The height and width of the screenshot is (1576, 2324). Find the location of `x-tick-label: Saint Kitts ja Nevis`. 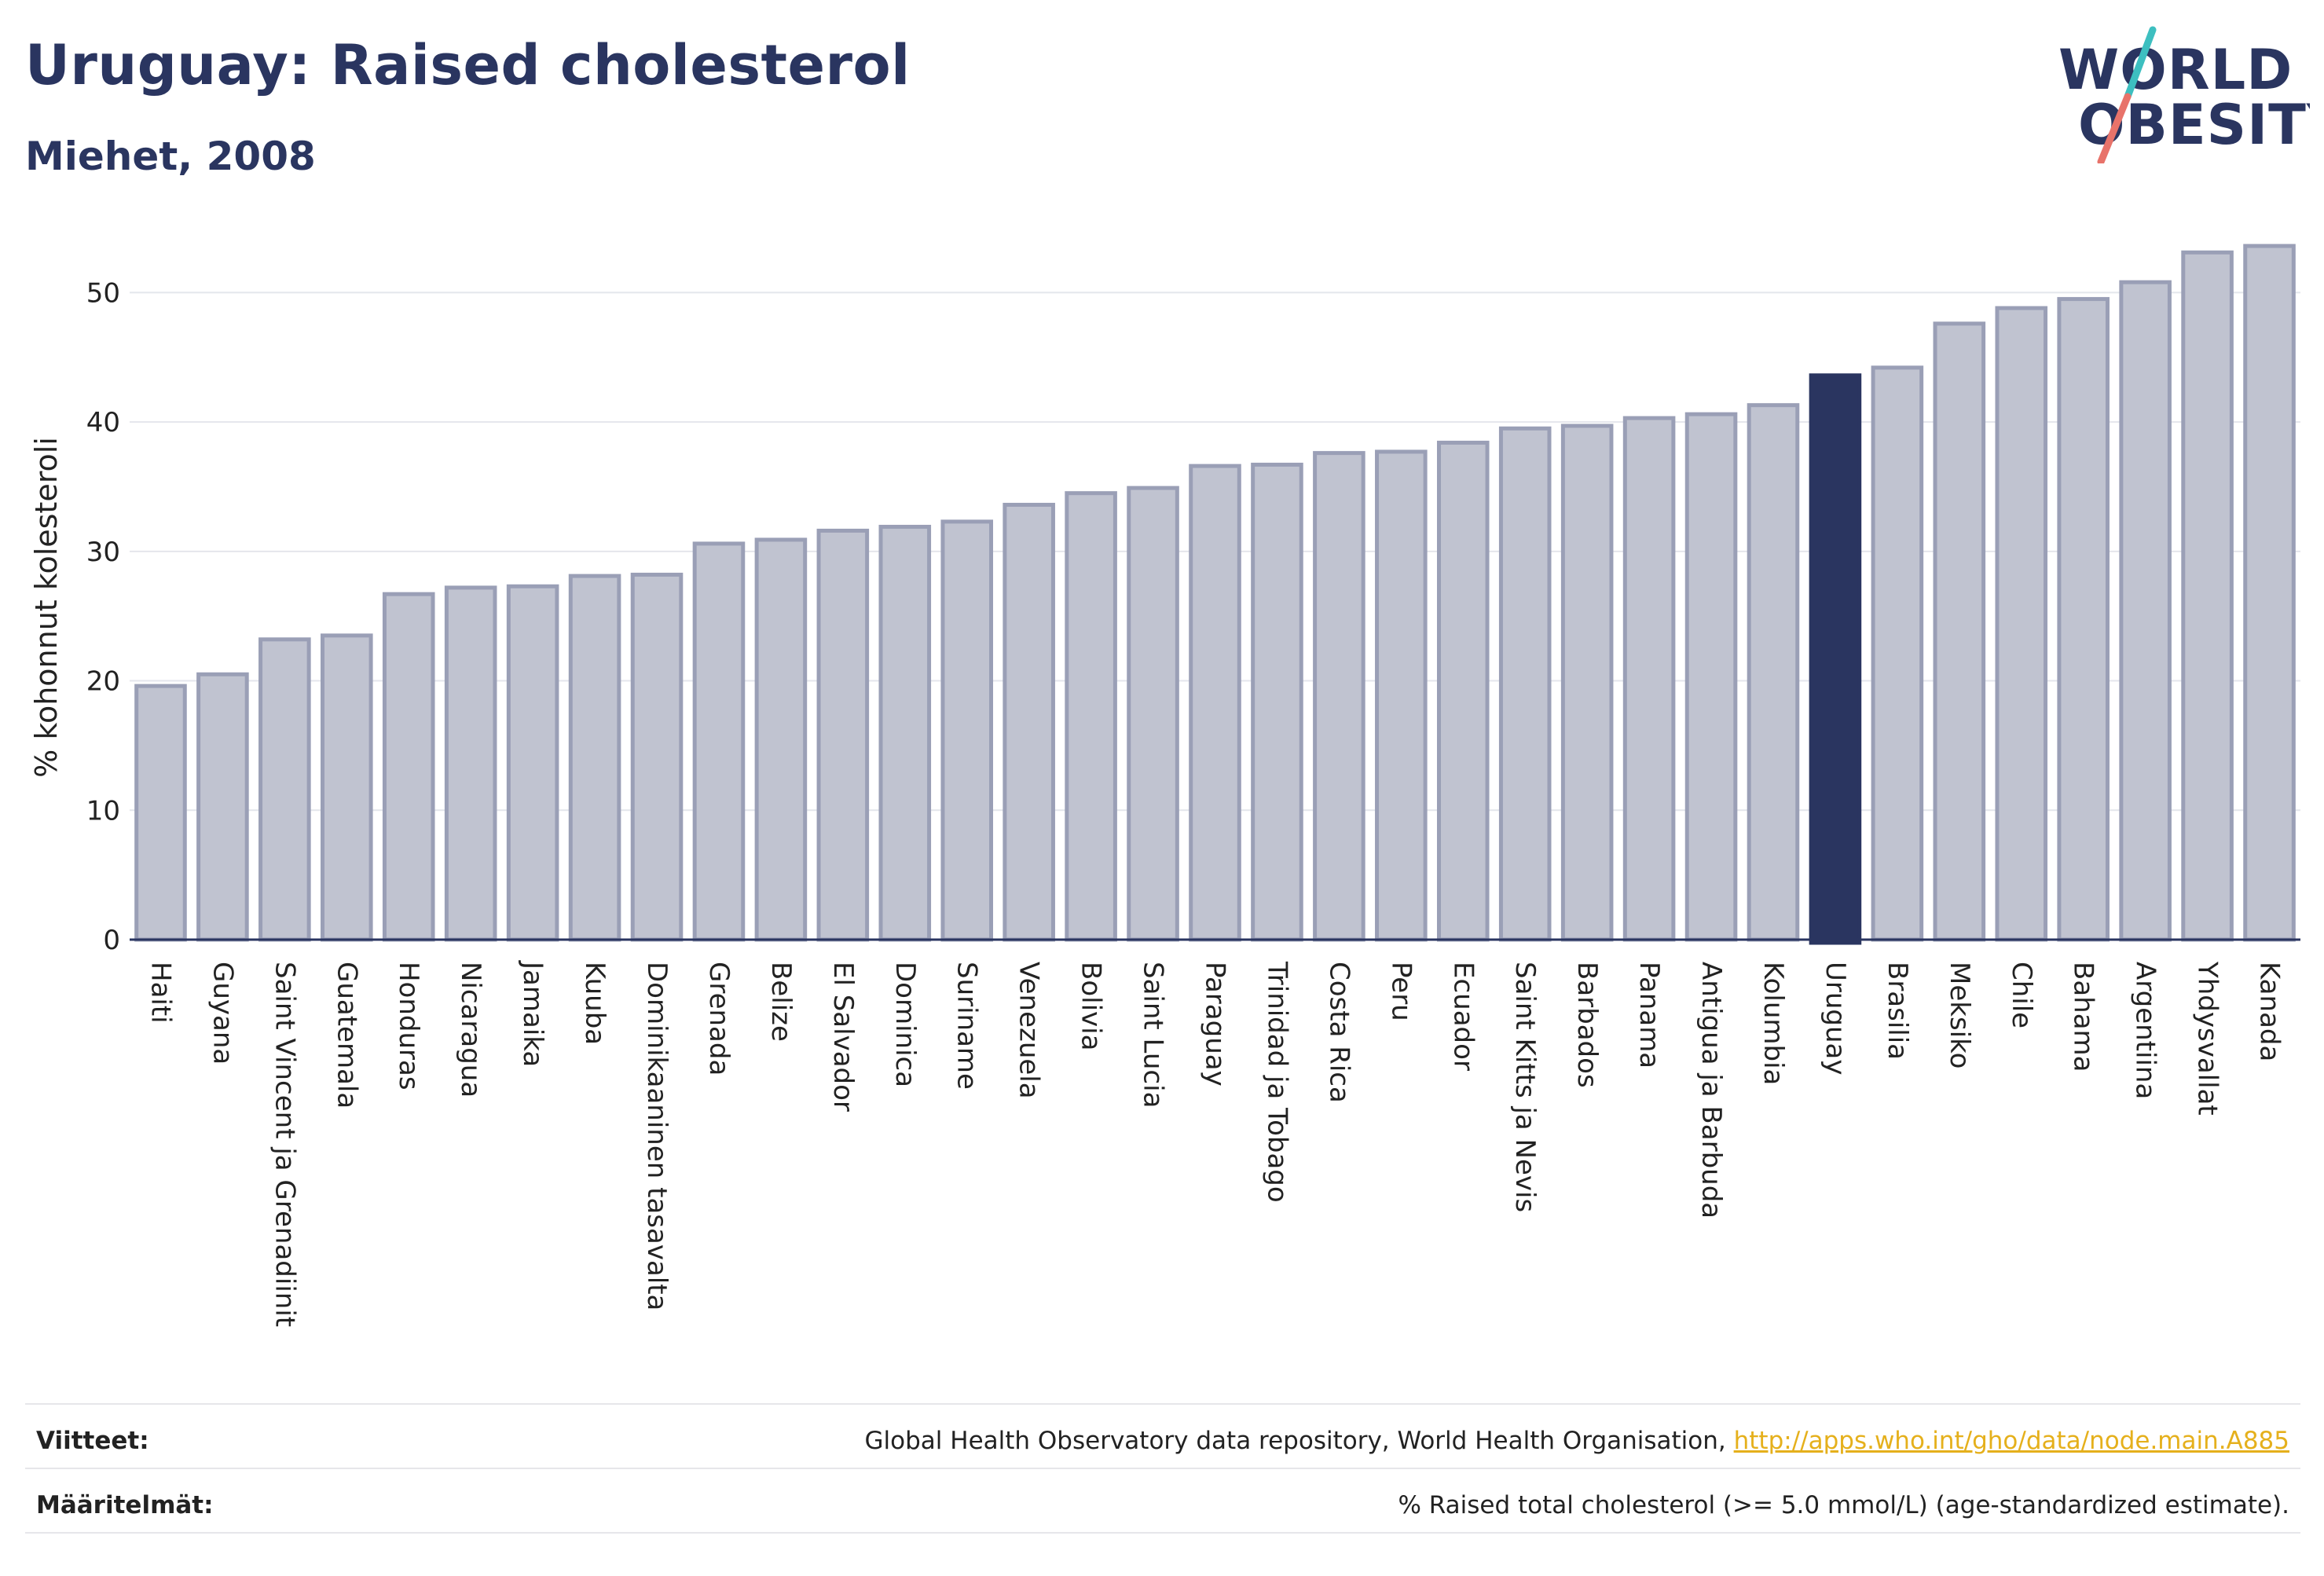

x-tick-label: Saint Kitts ja Nevis is located at coordinates (1525, 1087).